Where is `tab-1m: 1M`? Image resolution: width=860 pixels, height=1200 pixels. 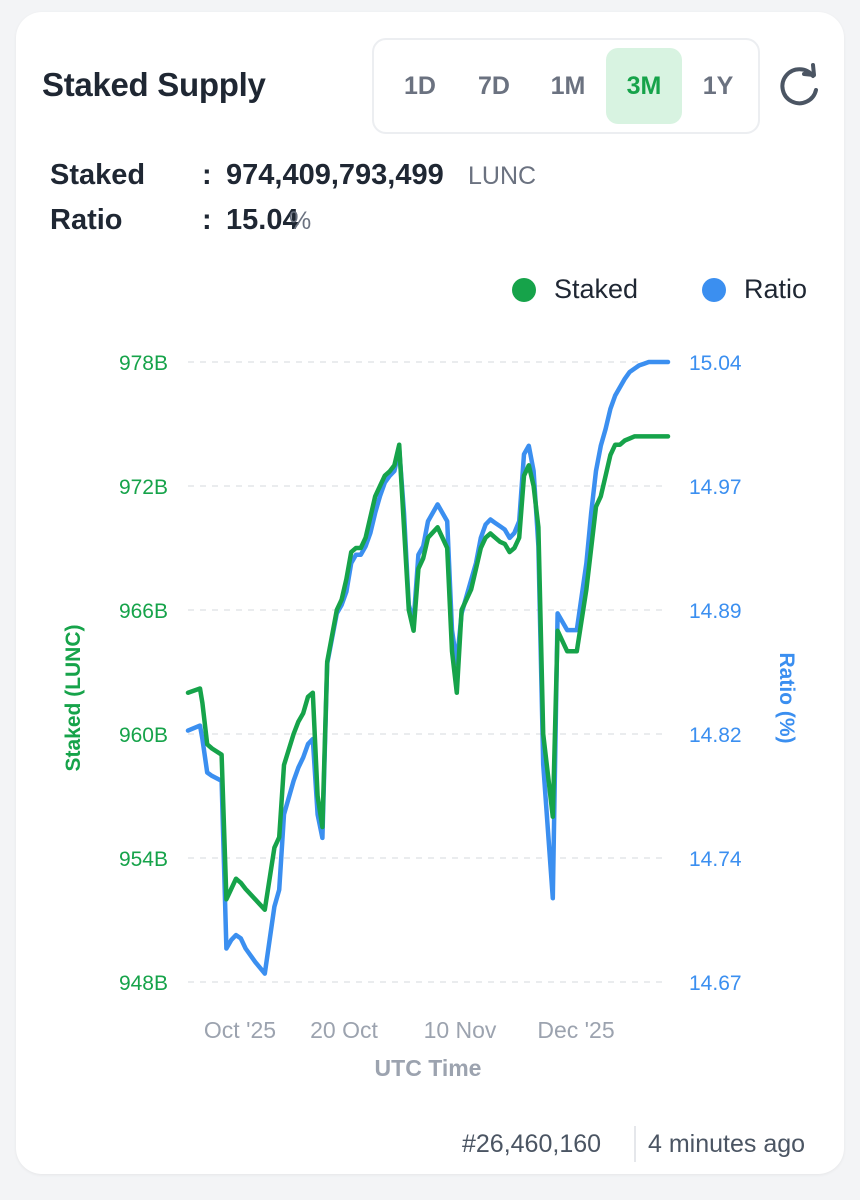 tab-1m: 1M is located at coordinates (568, 85).